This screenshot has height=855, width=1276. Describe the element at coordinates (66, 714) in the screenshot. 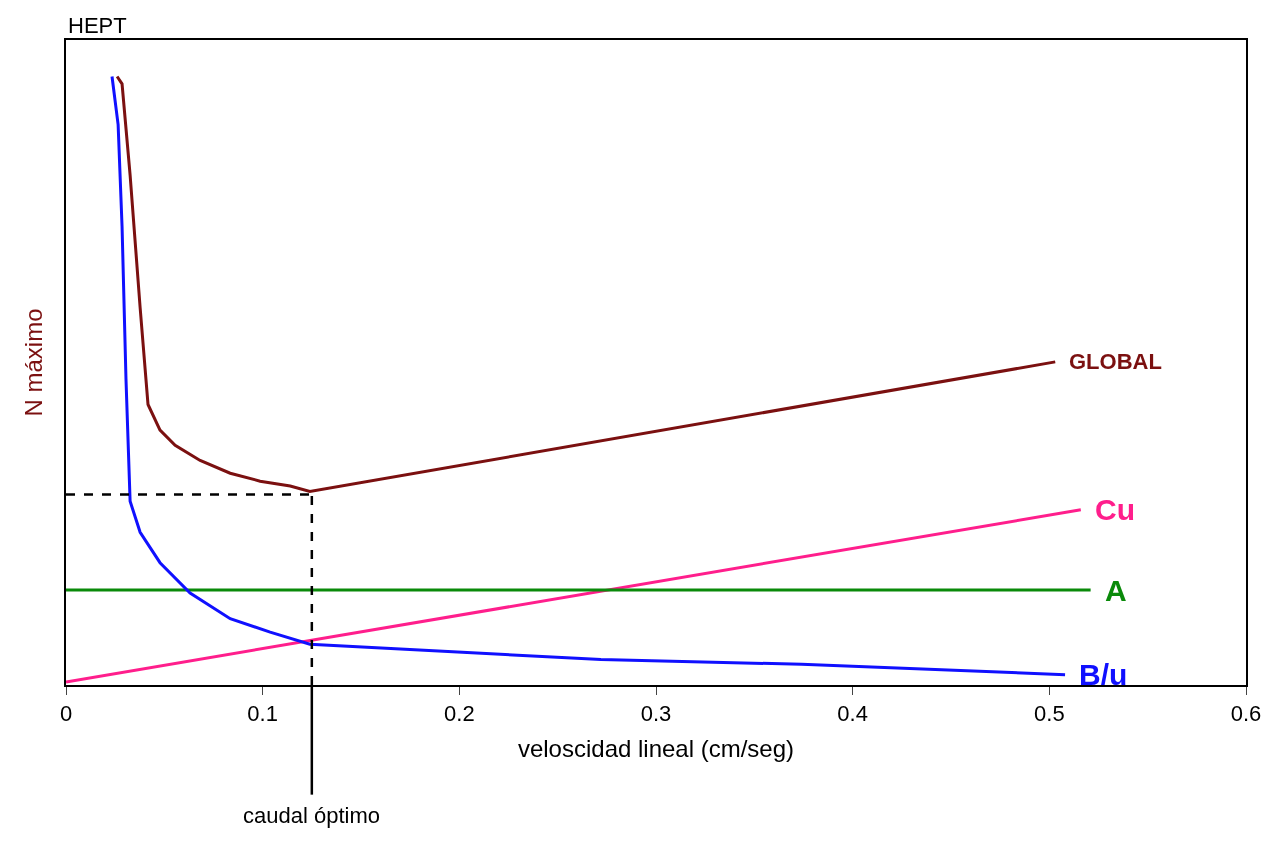

I see `x-tick-label: 0` at that location.